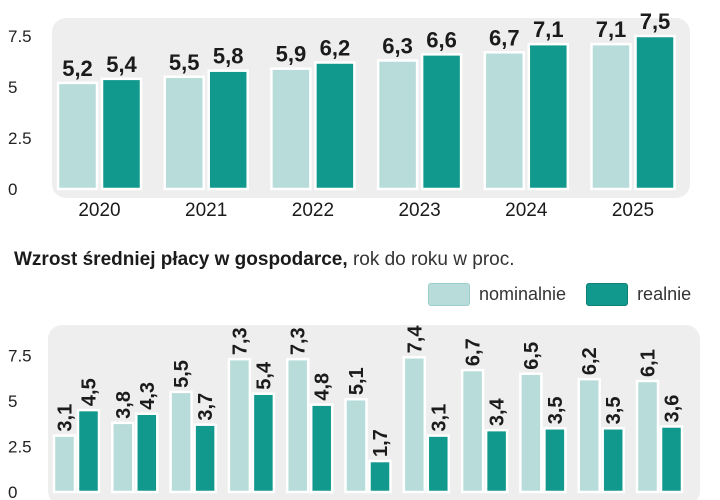  What do you see at coordinates (313, 210) in the screenshot?
I see `chart1-xtick: 2022` at bounding box center [313, 210].